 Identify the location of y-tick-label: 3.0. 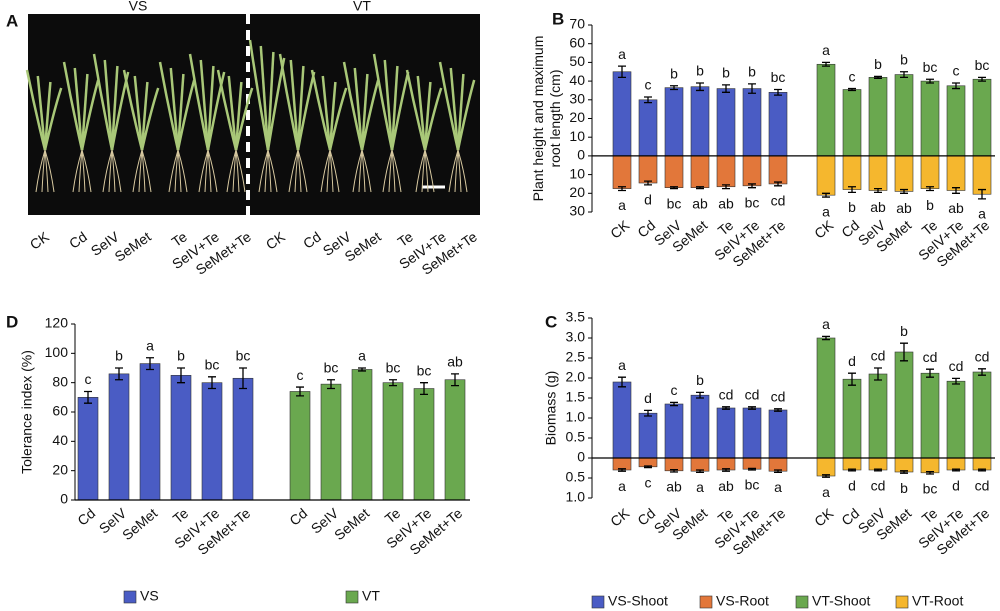
(576, 337).